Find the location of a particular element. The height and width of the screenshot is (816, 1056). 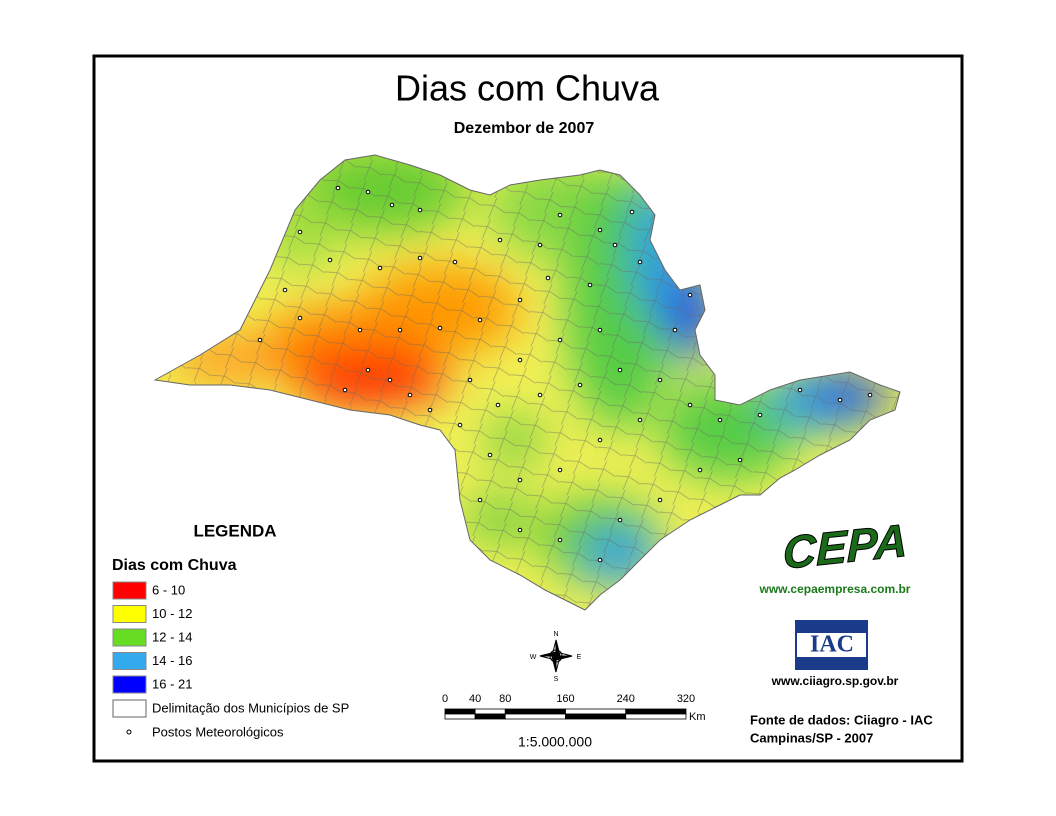

compass-s: S is located at coordinates (556, 679).